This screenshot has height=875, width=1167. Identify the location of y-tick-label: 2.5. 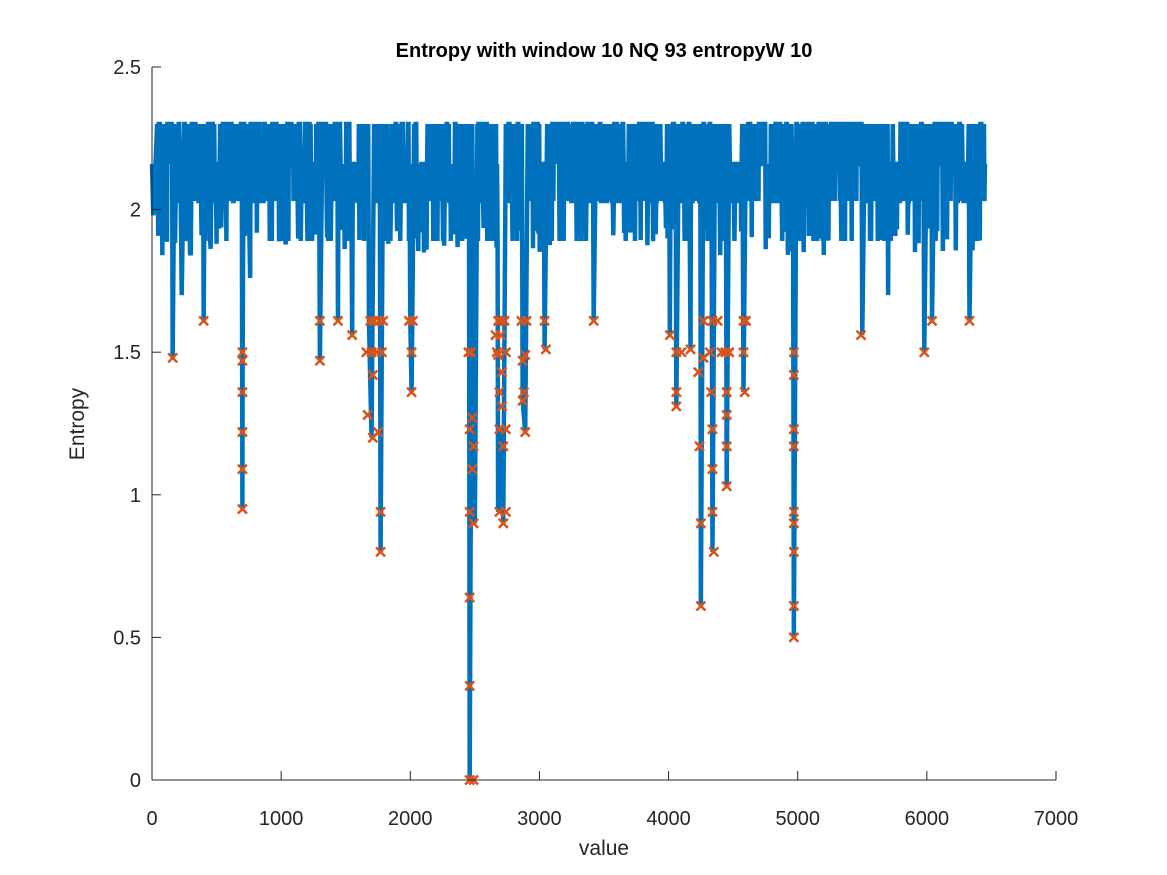
(127, 68).